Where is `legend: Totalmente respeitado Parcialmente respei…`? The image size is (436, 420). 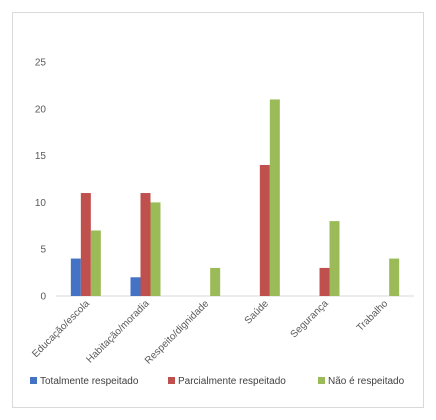 legend: Totalmente respeitado Parcialmente respei… is located at coordinates (217, 381).